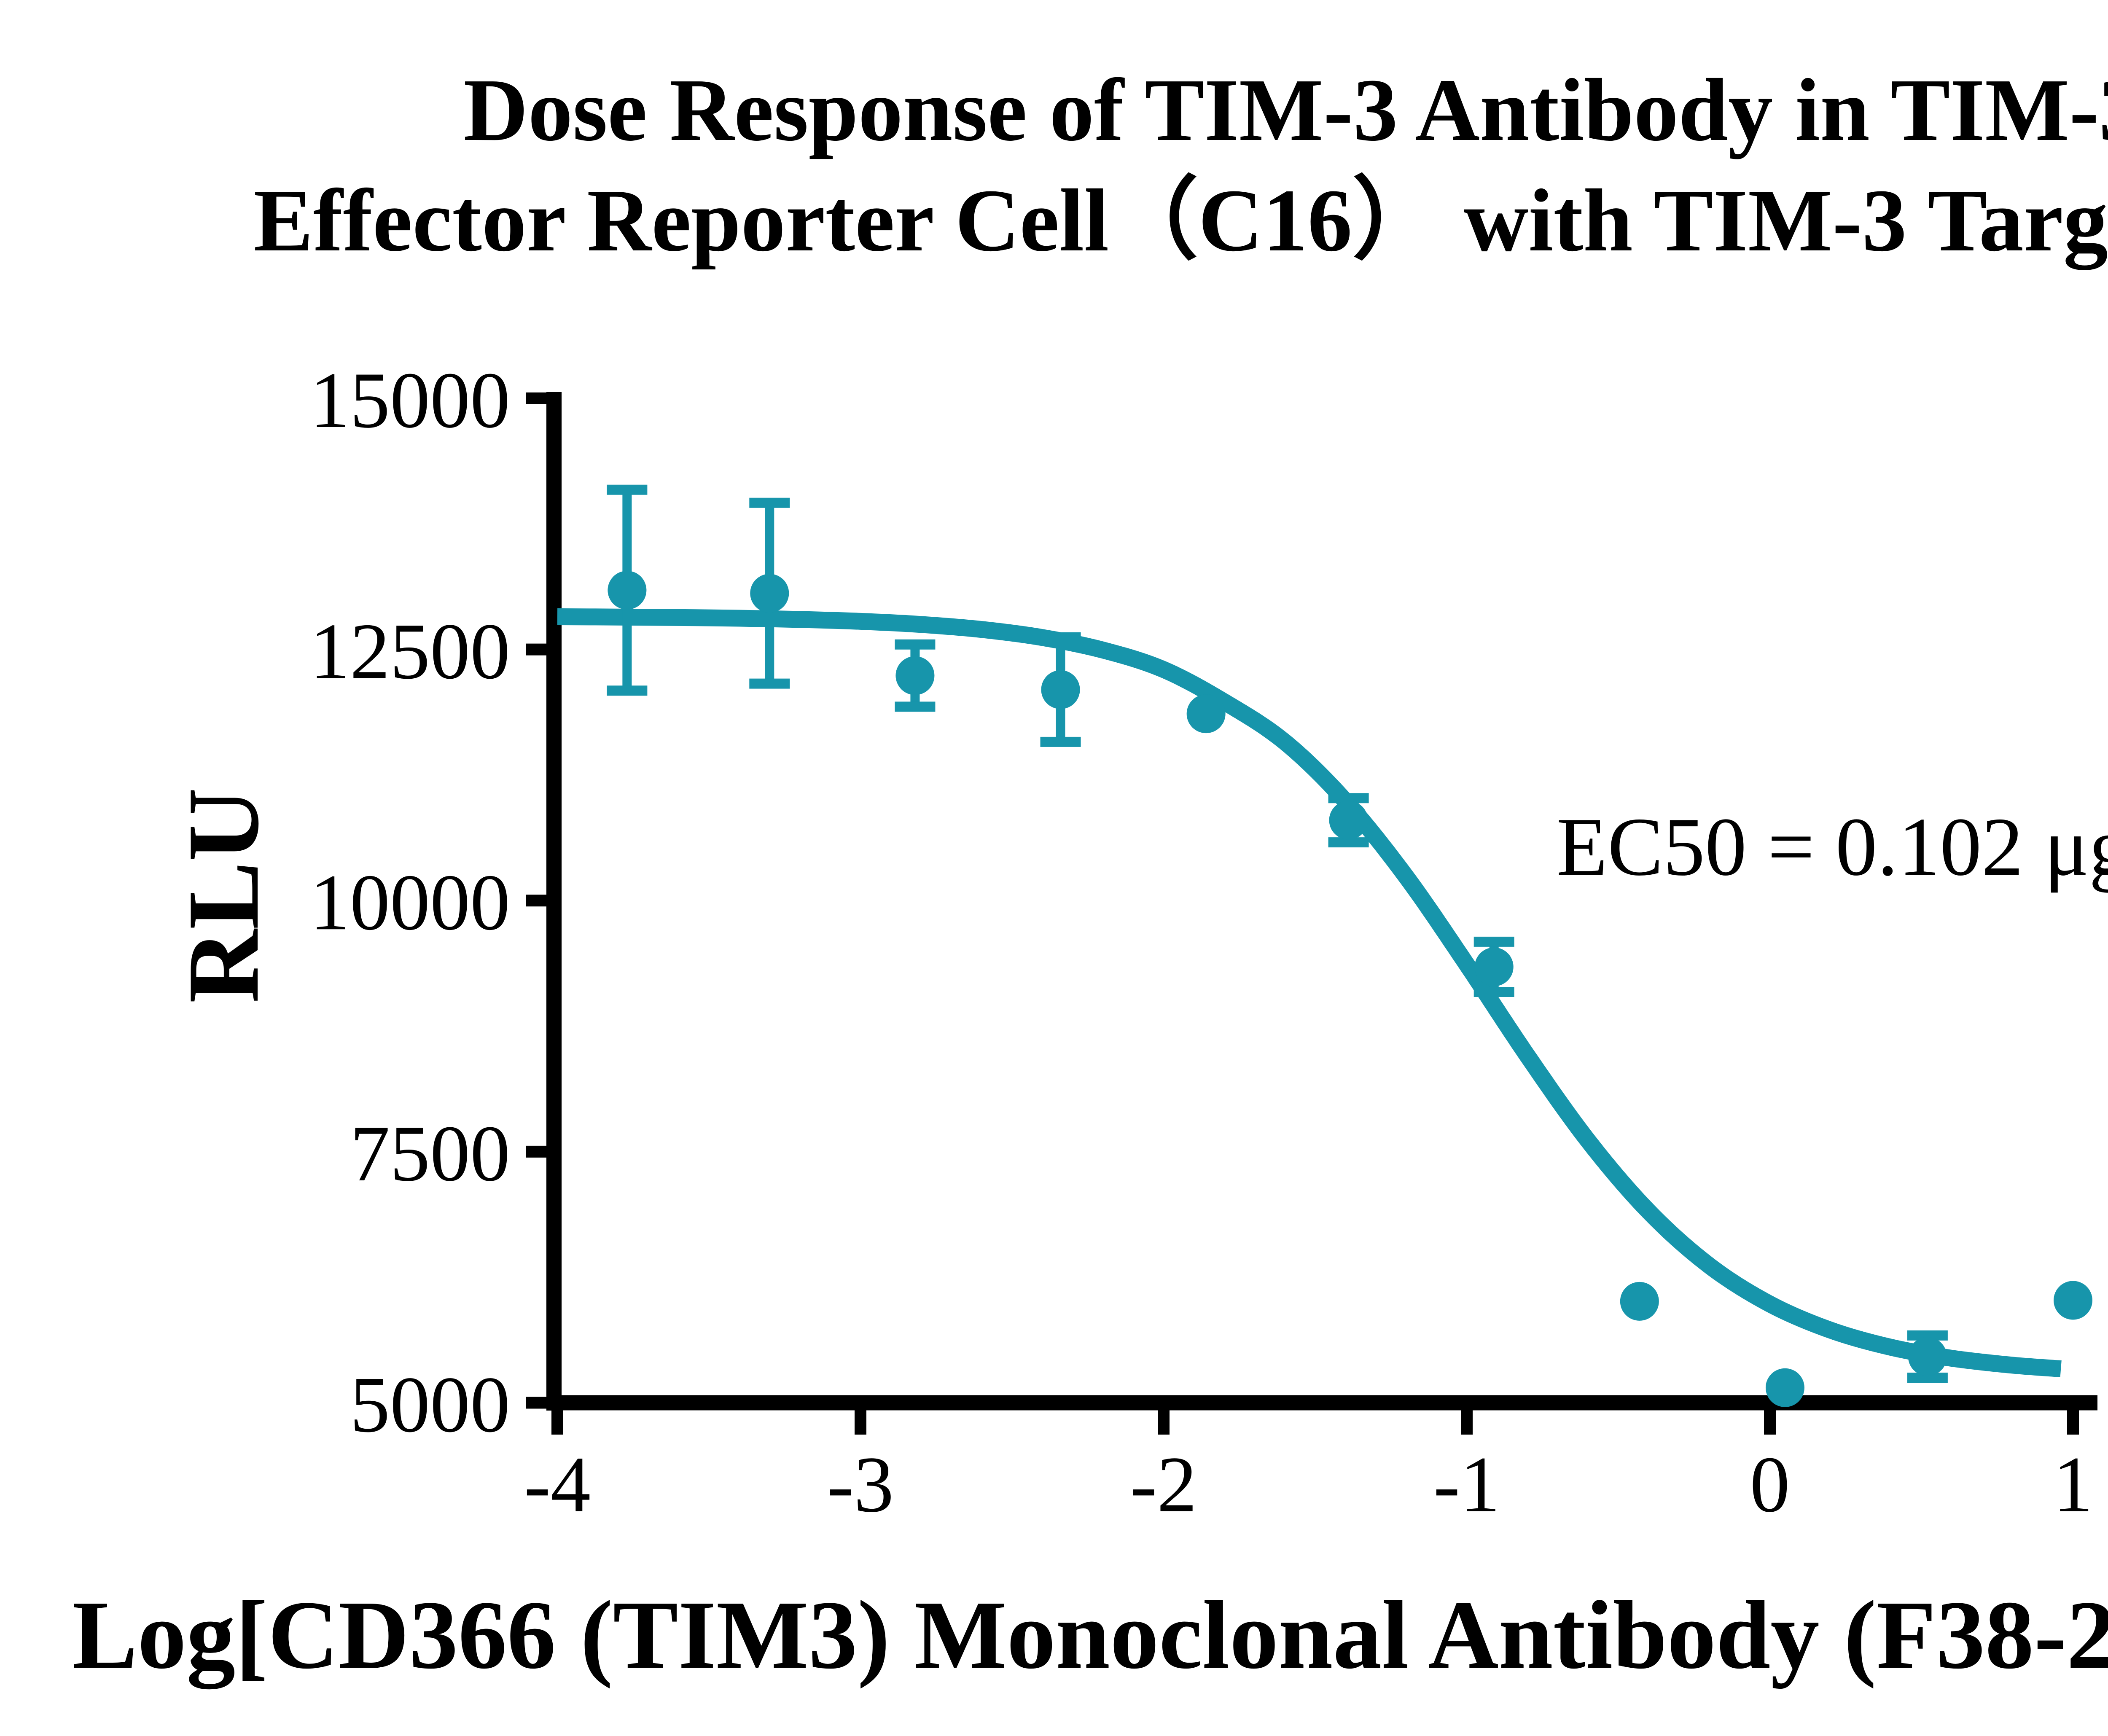  Describe the element at coordinates (1321, 1403) in the screenshot. I see `x-axis-line` at that location.